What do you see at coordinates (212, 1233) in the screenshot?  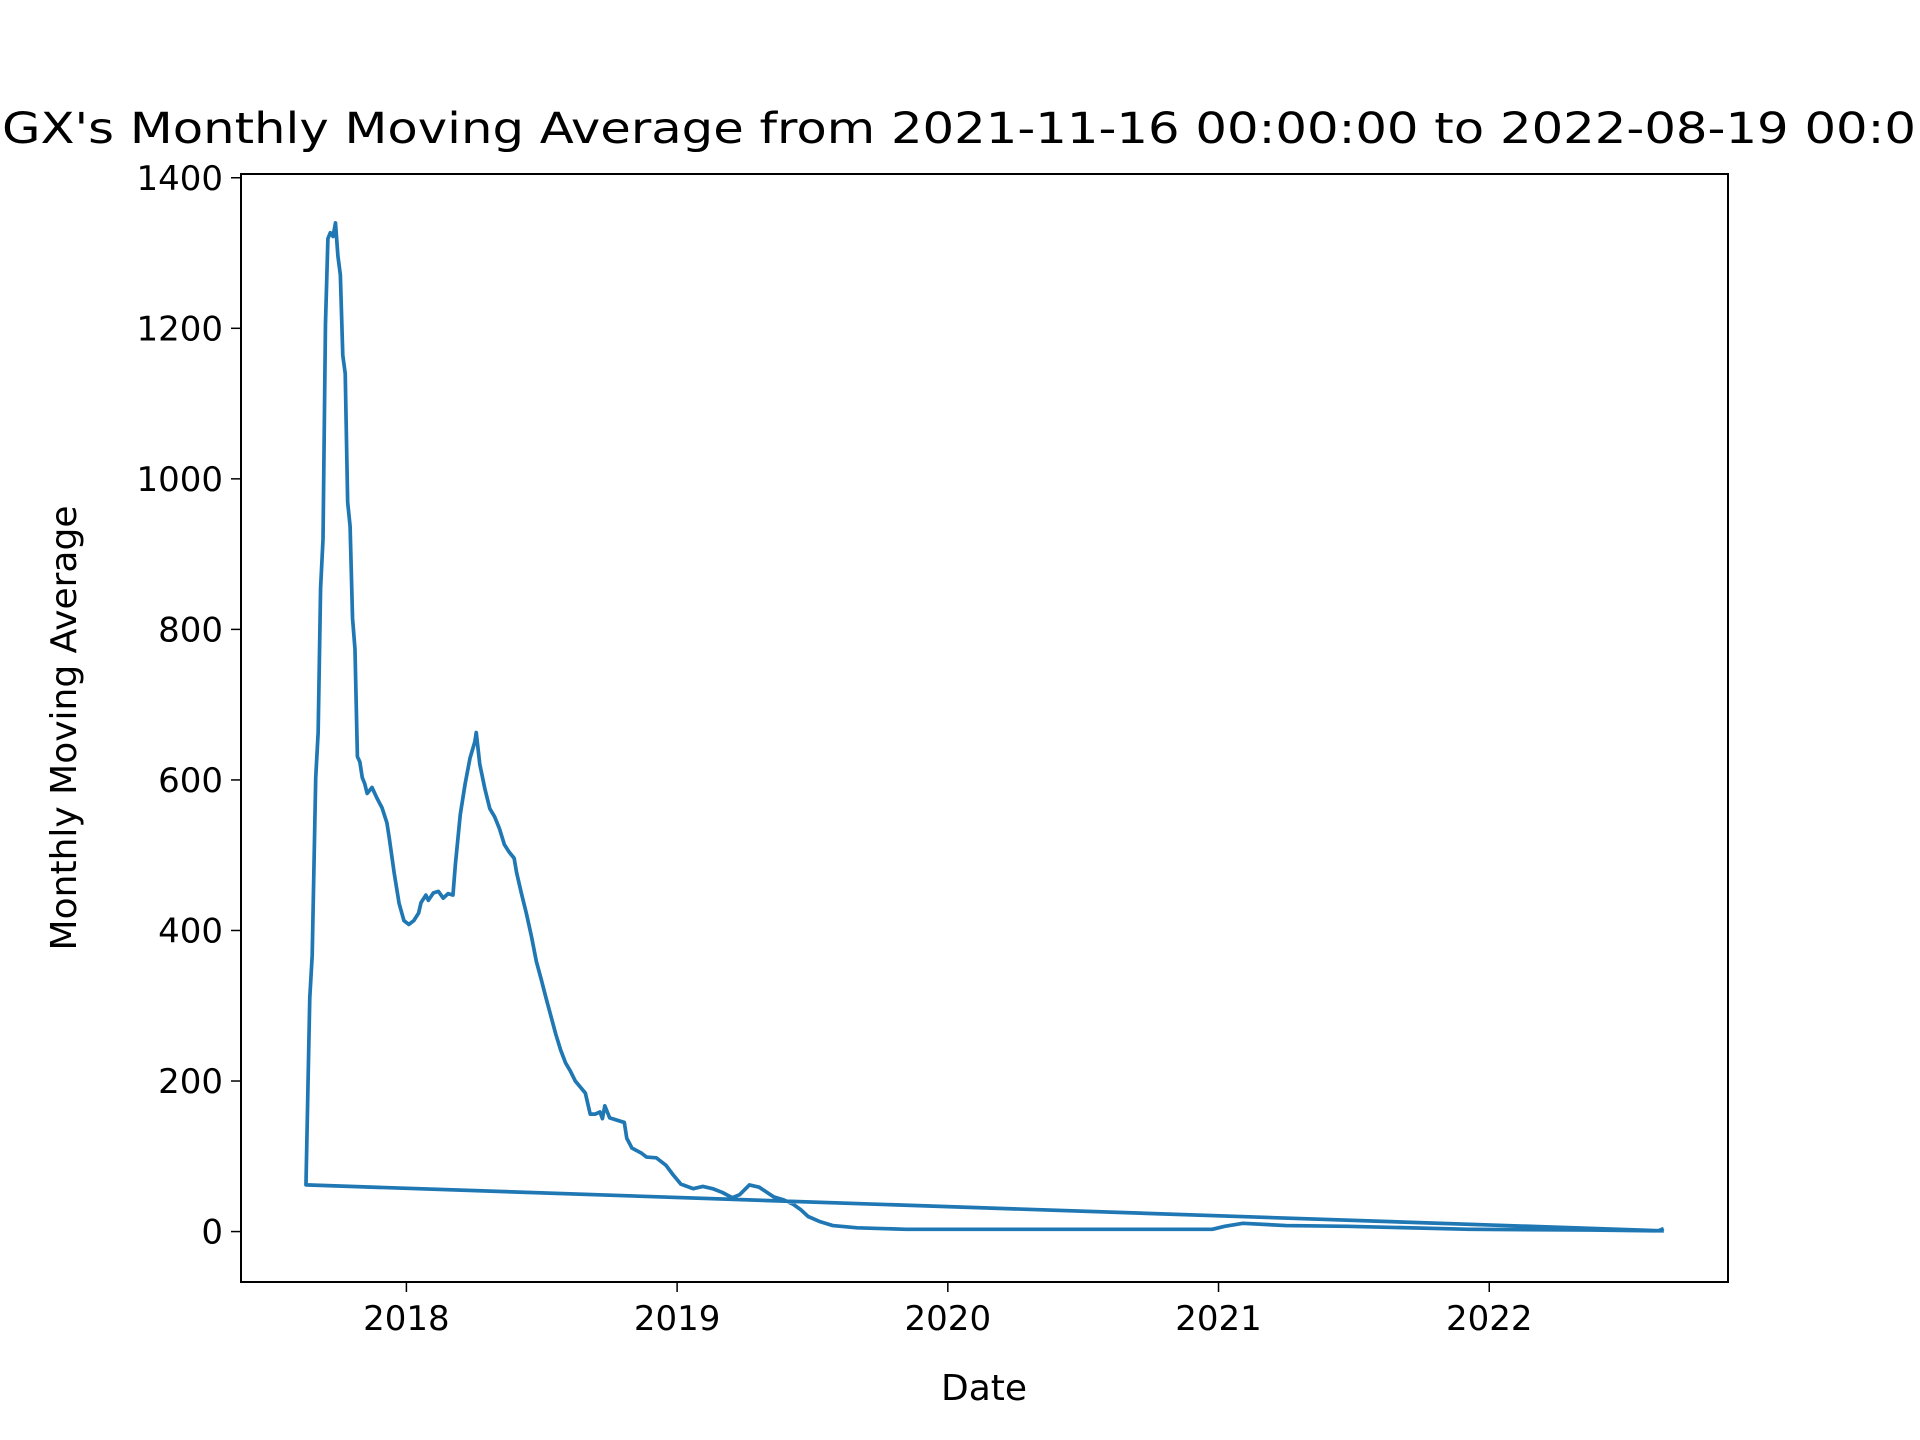 I see `y-tick-label: 0` at bounding box center [212, 1233].